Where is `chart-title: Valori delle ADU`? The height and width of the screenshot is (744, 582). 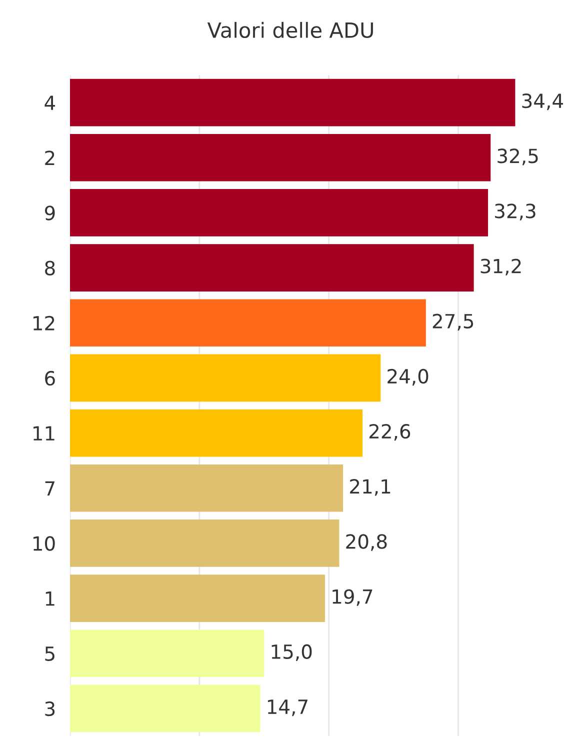 chart-title: Valori delle ADU is located at coordinates (290, 30).